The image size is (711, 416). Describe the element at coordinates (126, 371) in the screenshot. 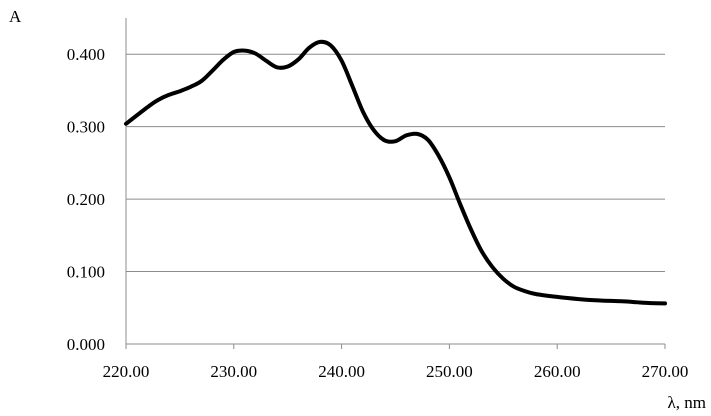

I see `x-tick-label: 220.00` at that location.